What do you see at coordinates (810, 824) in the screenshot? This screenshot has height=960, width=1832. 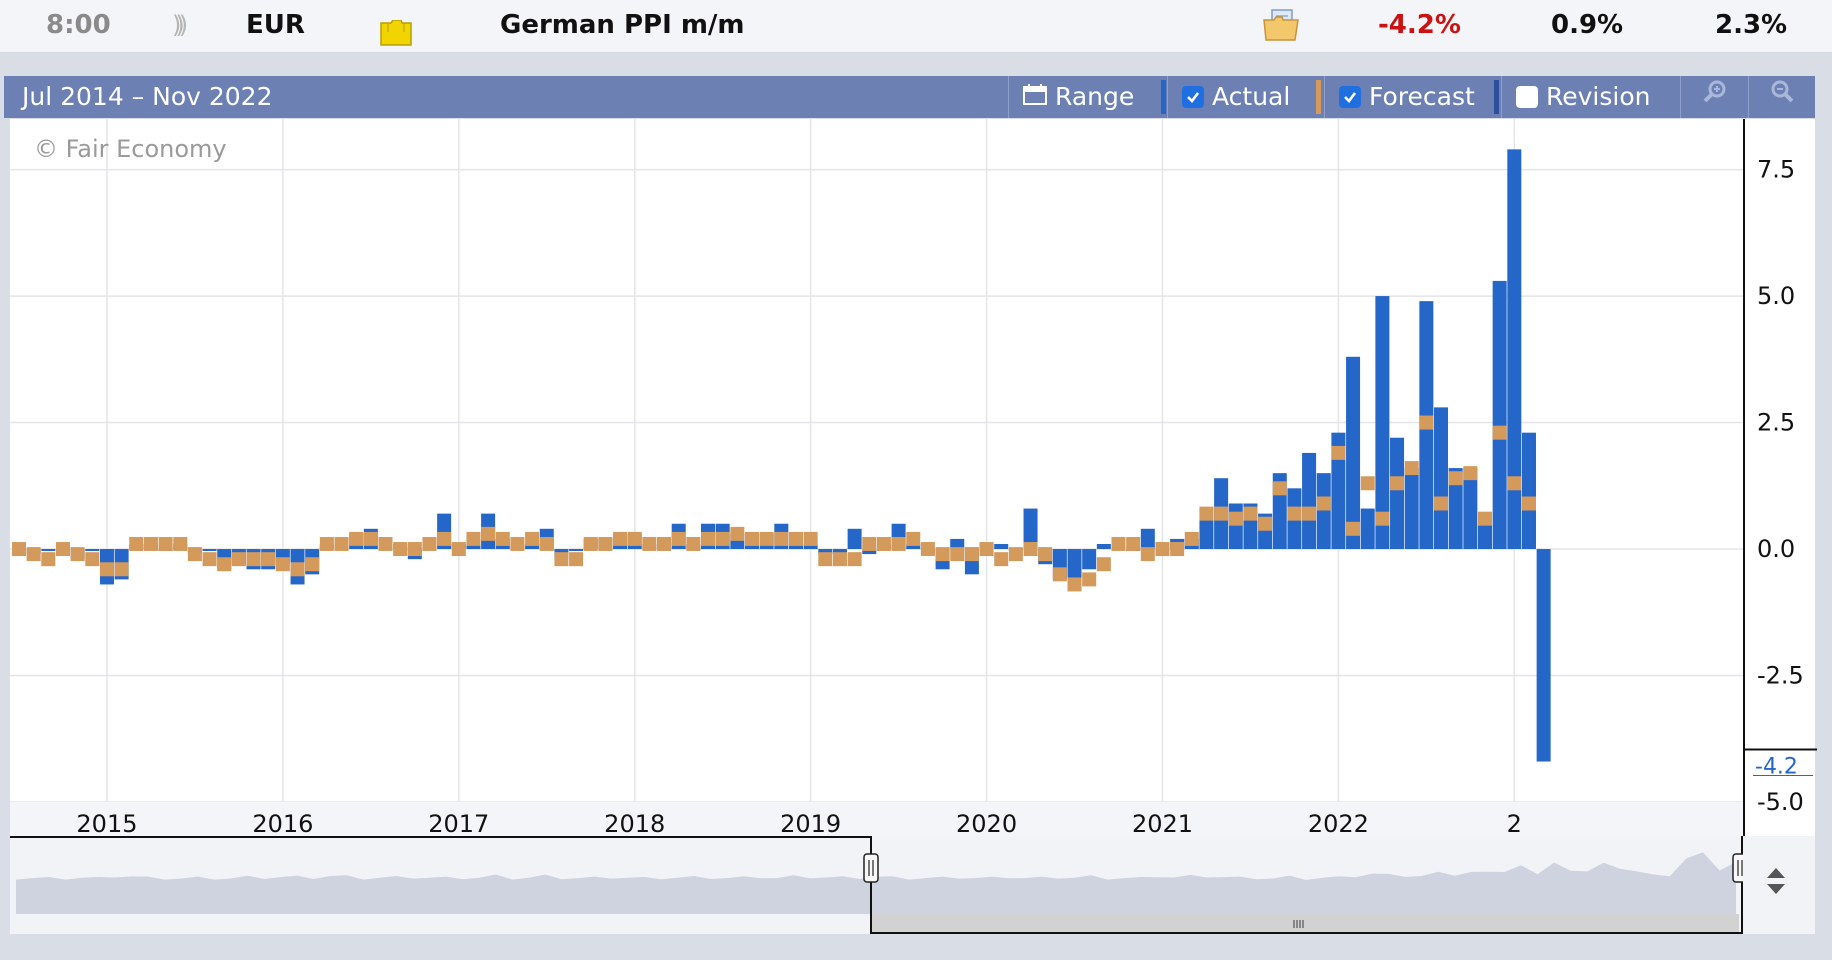 I see `x-tick-label: 2019` at bounding box center [810, 824].